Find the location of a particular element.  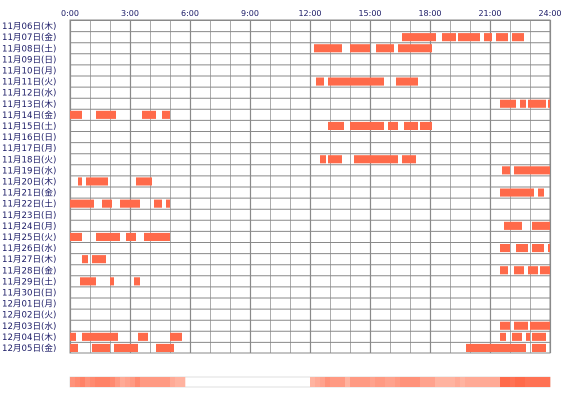

row-label: 11月28日(金) is located at coordinates (29, 270).